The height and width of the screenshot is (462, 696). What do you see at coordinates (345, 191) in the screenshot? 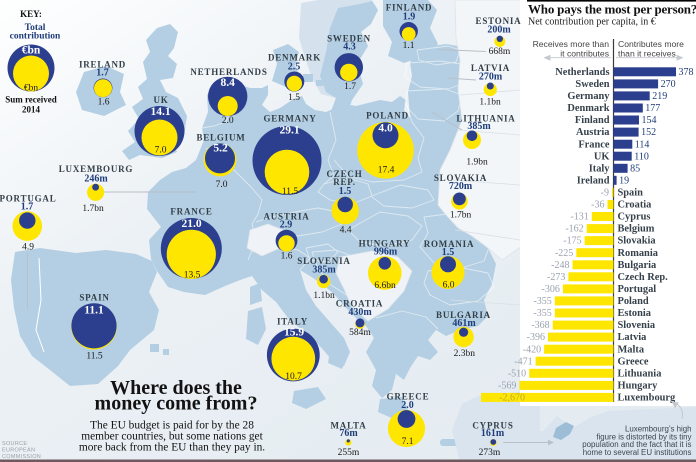
I see `svg-text: 1.5` at bounding box center [345, 191].